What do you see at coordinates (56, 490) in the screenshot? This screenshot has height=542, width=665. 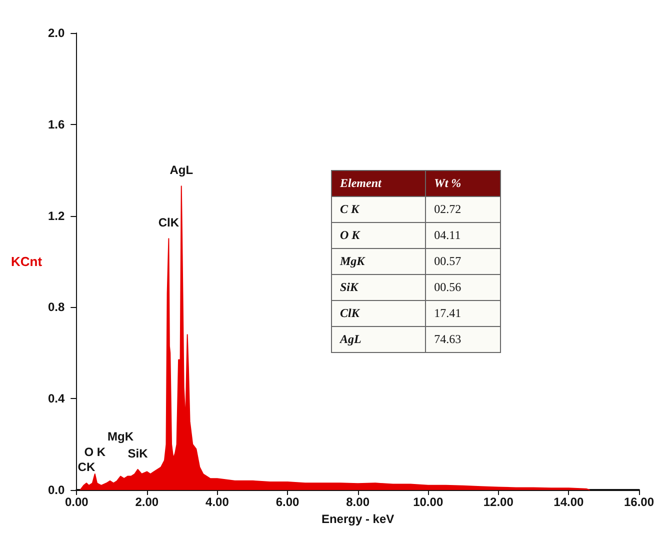 I see `y-tick-label: 0.0` at bounding box center [56, 490].